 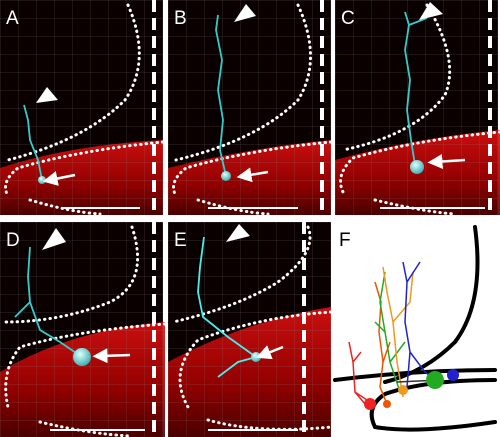 What do you see at coordinates (13, 240) in the screenshot?
I see `panel-label: D` at bounding box center [13, 240].